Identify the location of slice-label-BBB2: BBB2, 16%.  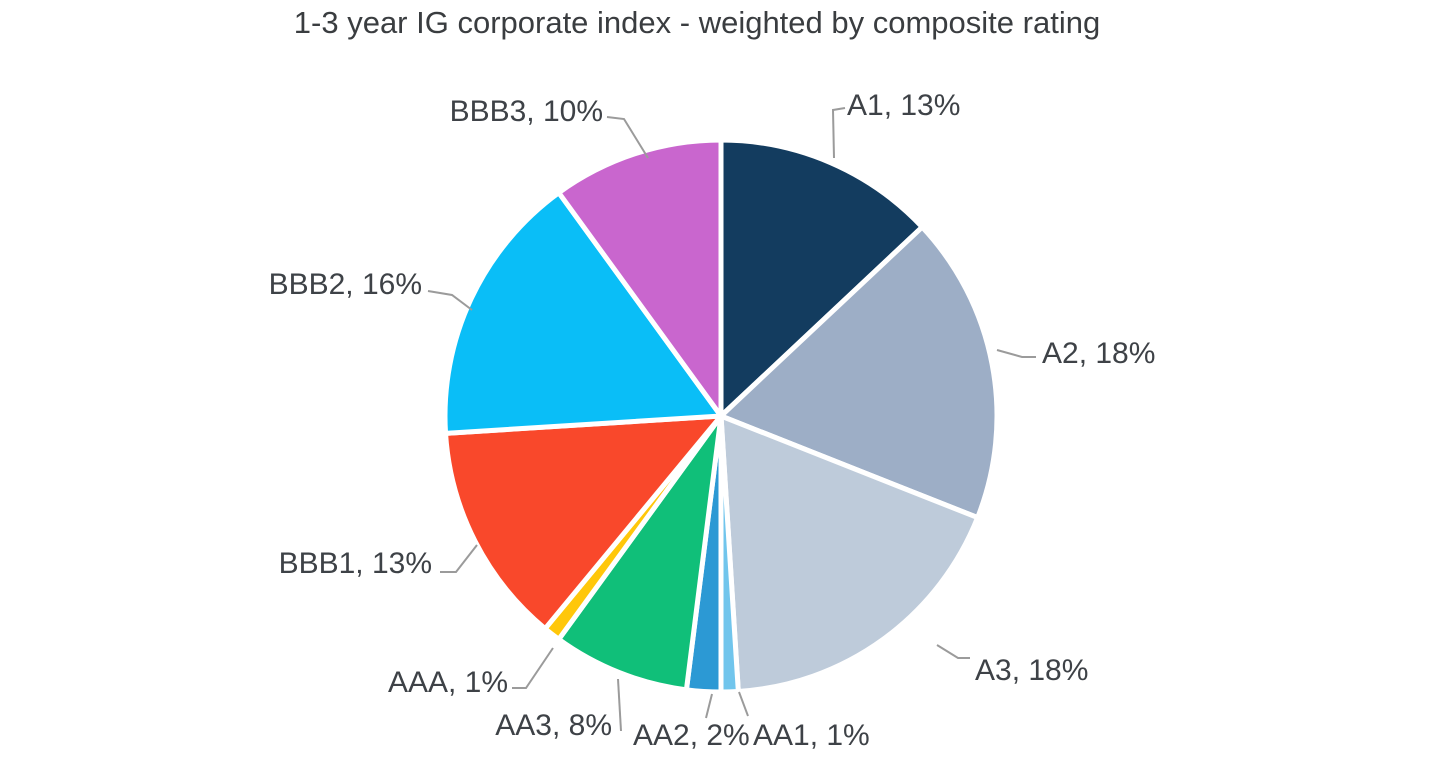
(345, 284).